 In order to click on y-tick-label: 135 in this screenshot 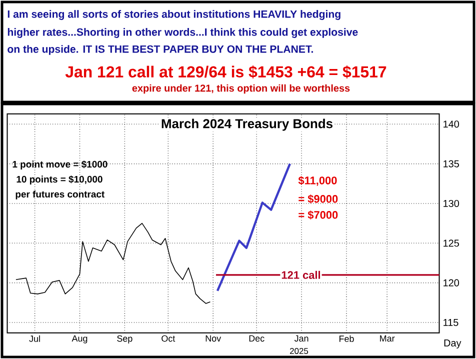, I will do `click(451, 164)`.